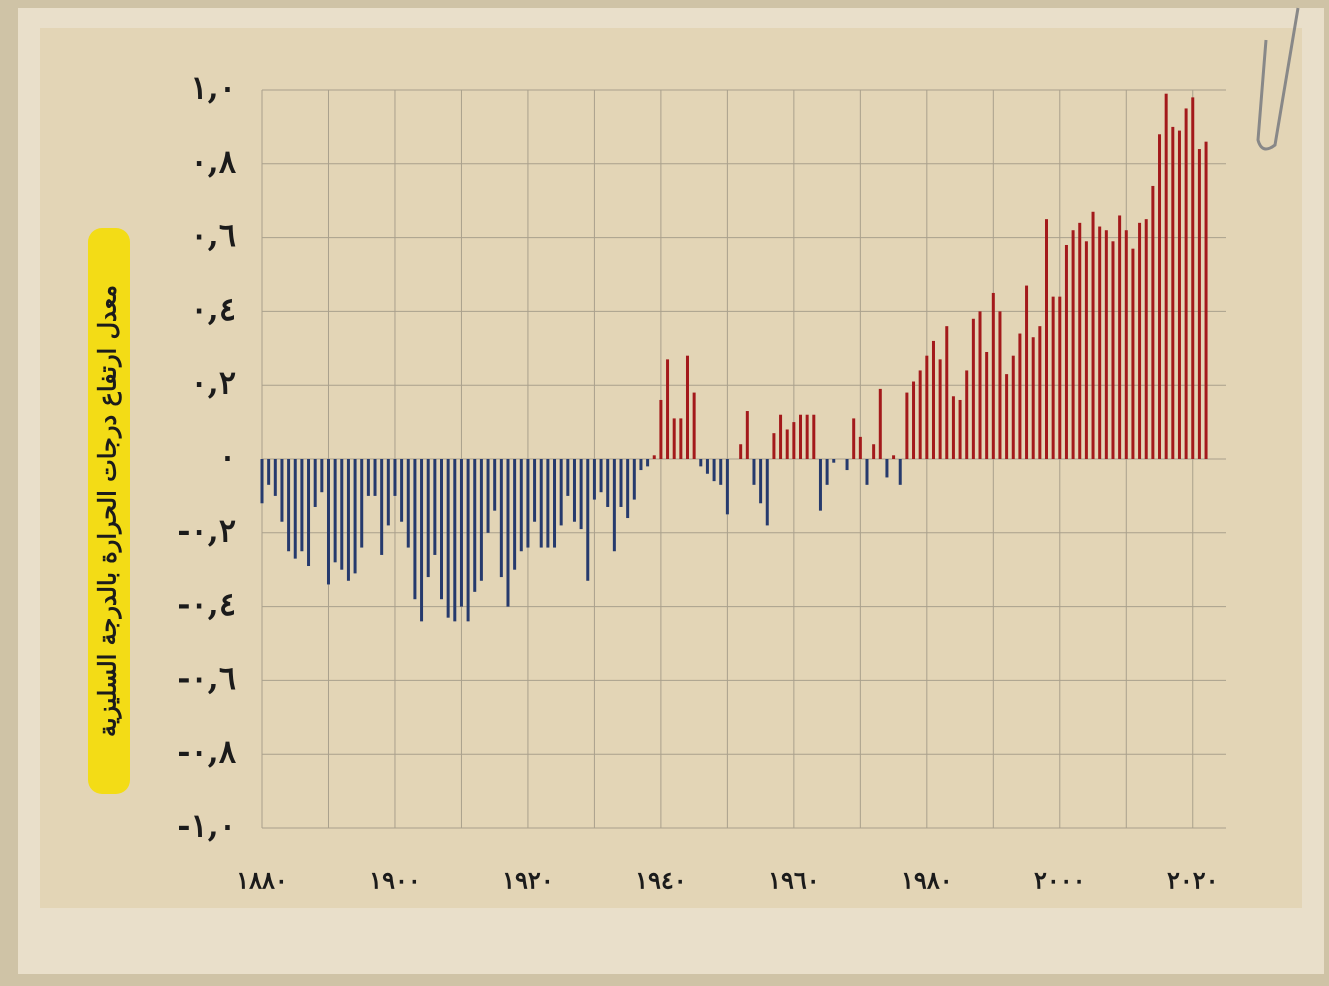 This screenshot has height=986, width=1329. I want to click on x-tick-label: ١٩٤٠, so click(661, 880).